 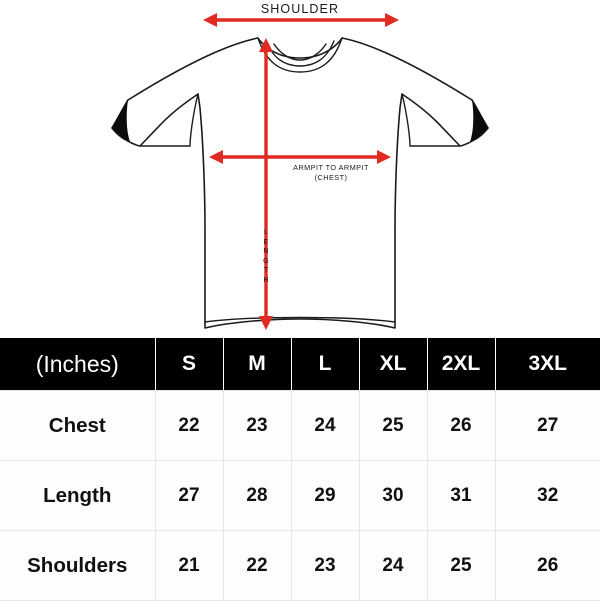 I want to click on table-row: Length 27 28 29 30 31 32, so click(x=300, y=495).